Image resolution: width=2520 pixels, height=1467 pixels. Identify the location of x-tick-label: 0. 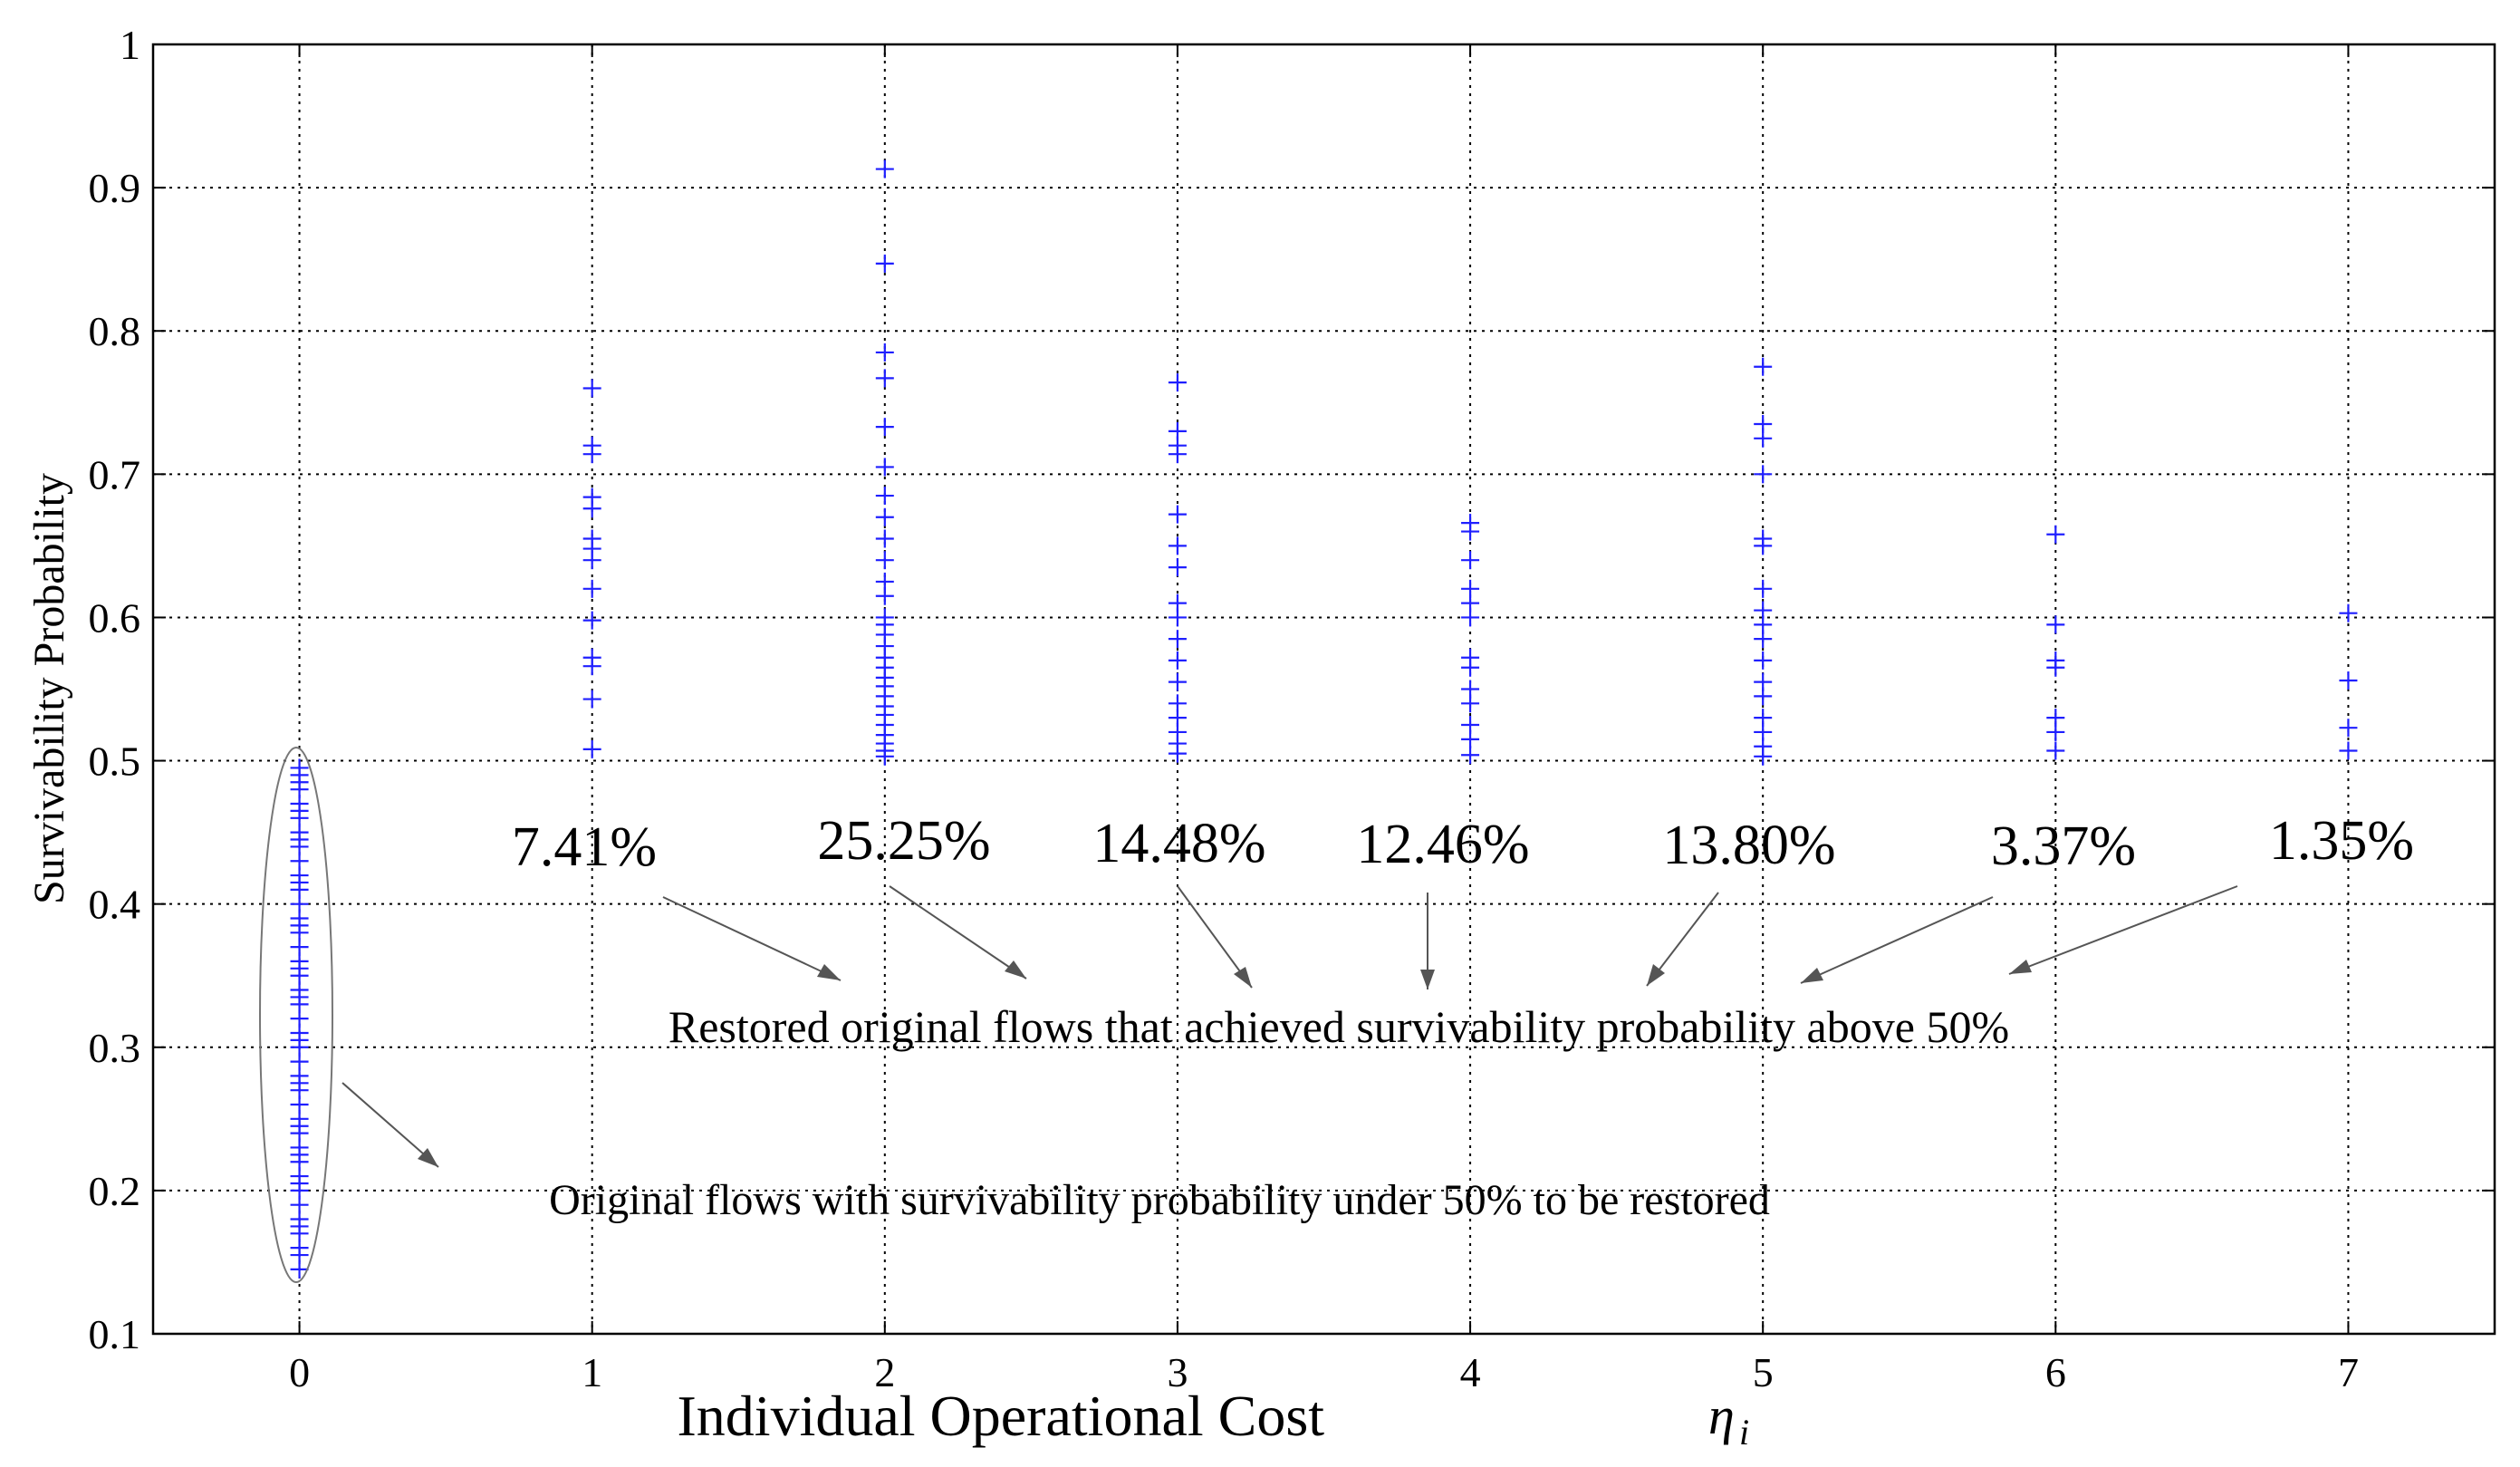
(299, 1372).